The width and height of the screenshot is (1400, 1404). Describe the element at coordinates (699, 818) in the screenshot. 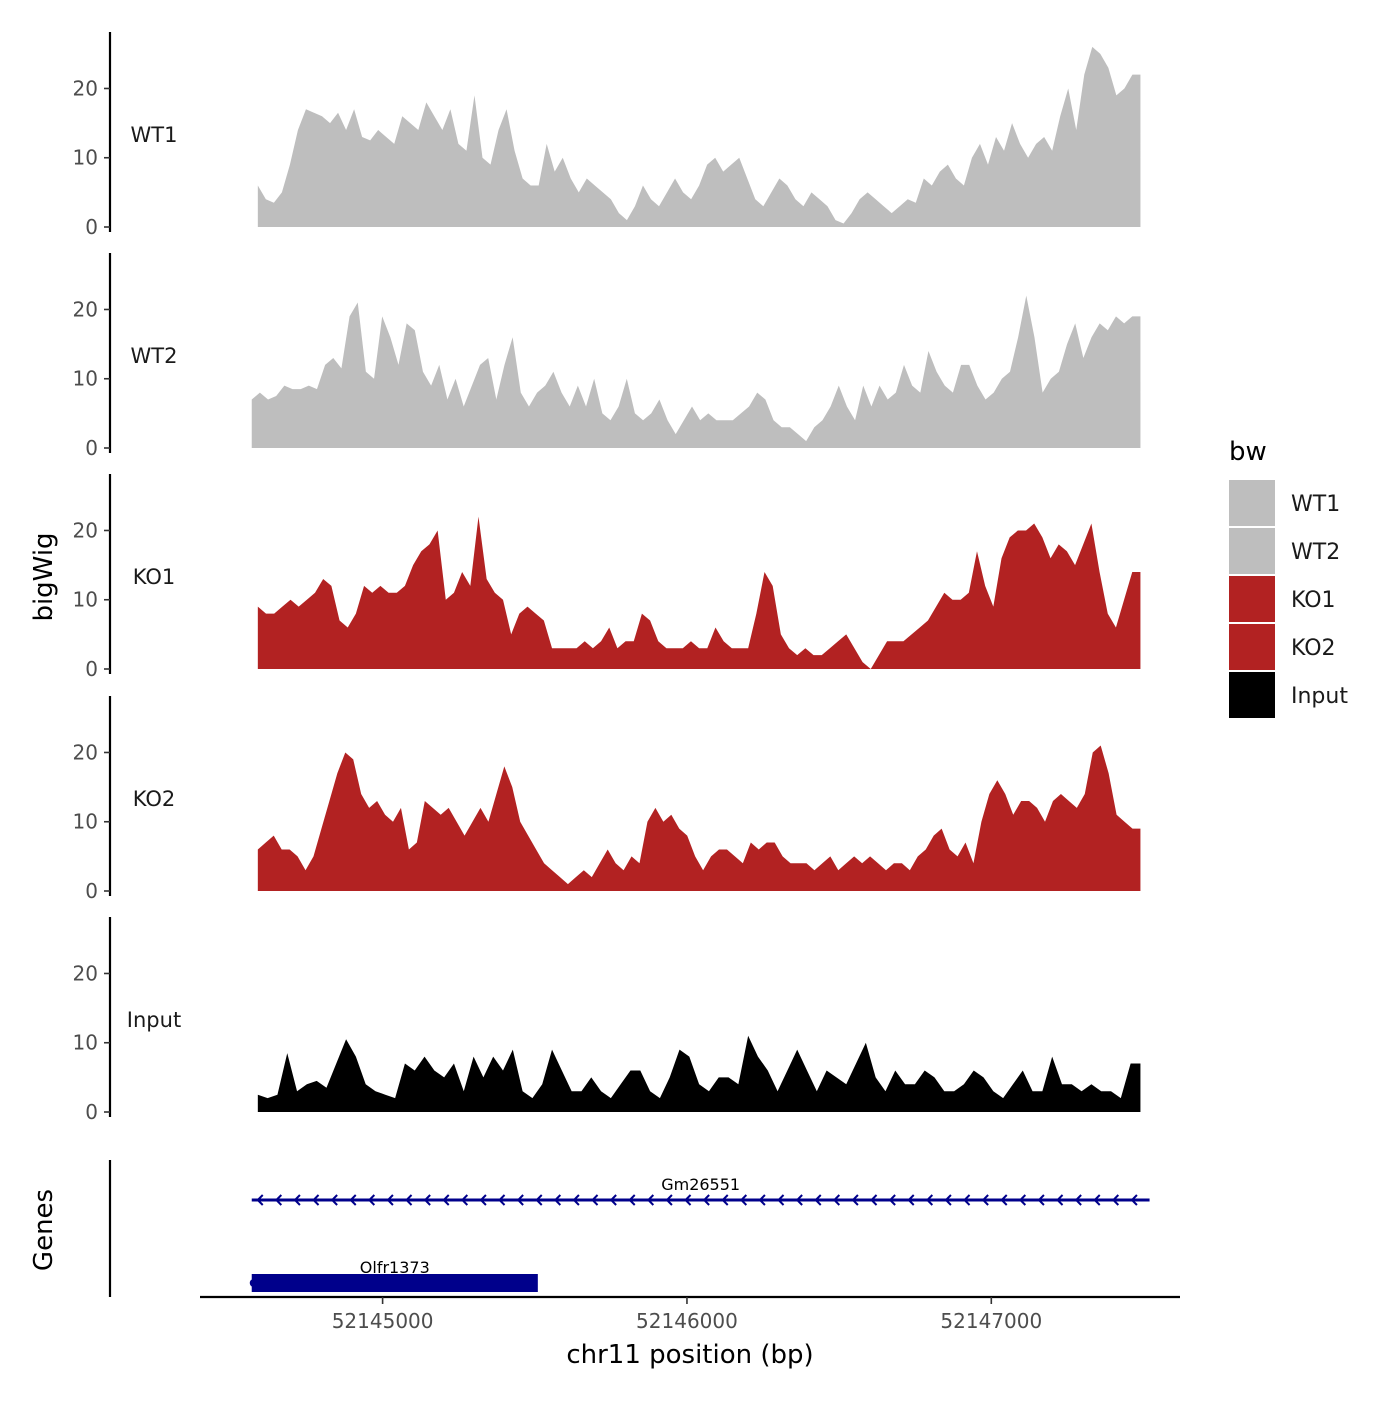

I see `coverage-area-ko2` at that location.